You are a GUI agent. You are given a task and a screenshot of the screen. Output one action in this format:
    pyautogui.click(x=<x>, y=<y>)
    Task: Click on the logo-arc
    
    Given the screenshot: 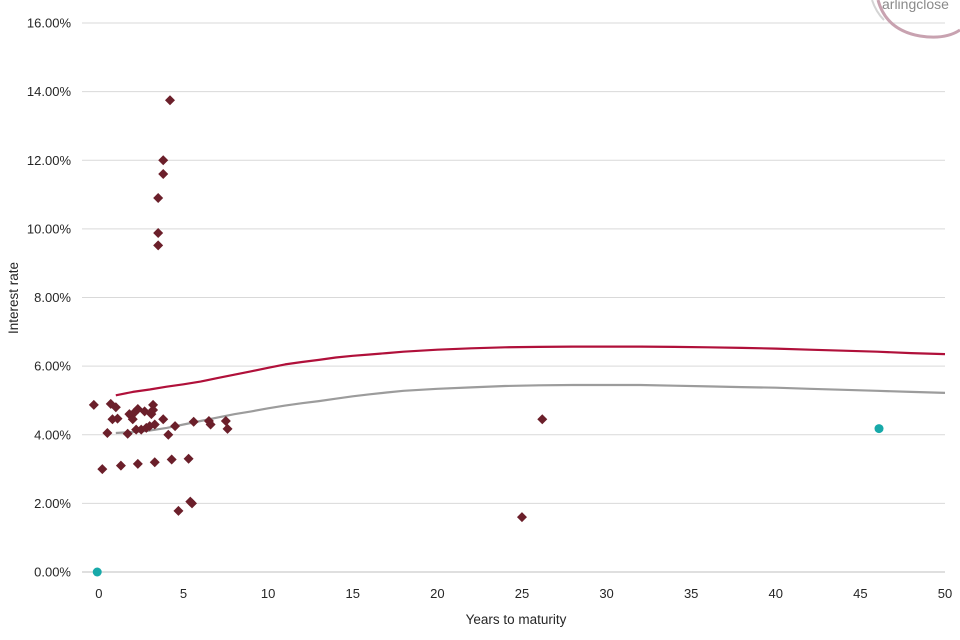 What is the action you would take?
    pyautogui.click(x=878, y=10)
    